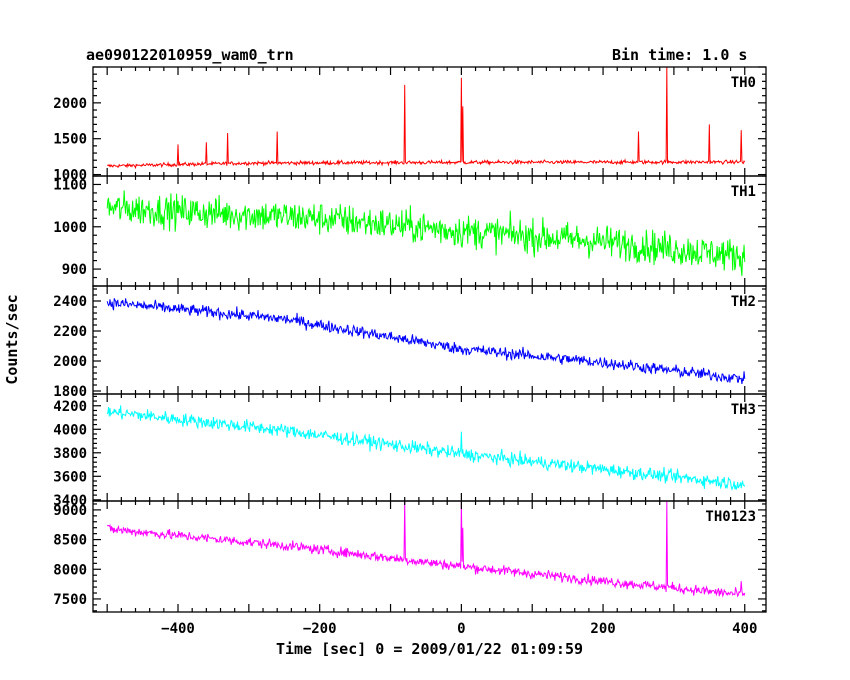 The width and height of the screenshot is (850, 680). What do you see at coordinates (743, 192) in the screenshot?
I see `panel-label-th1: TH1` at bounding box center [743, 192].